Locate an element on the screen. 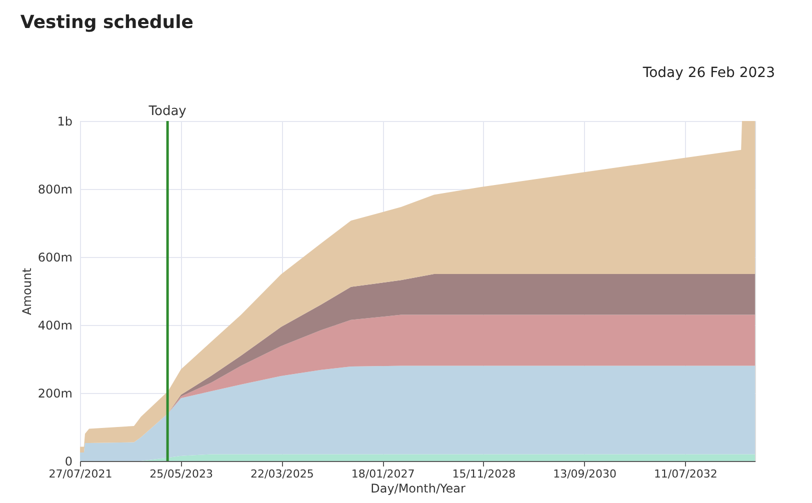  y-tick-label: 0 is located at coordinates (68, 461).